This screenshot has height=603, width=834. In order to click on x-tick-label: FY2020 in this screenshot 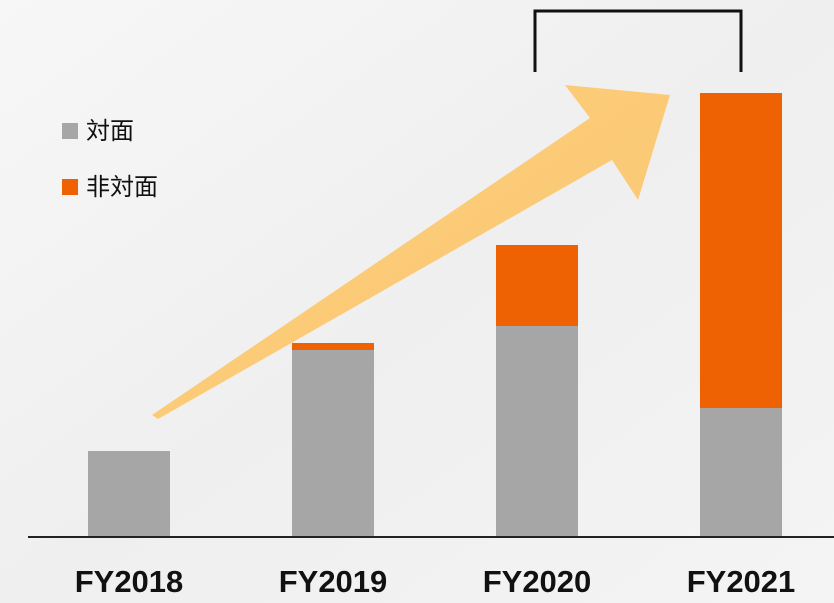, I will do `click(537, 581)`.